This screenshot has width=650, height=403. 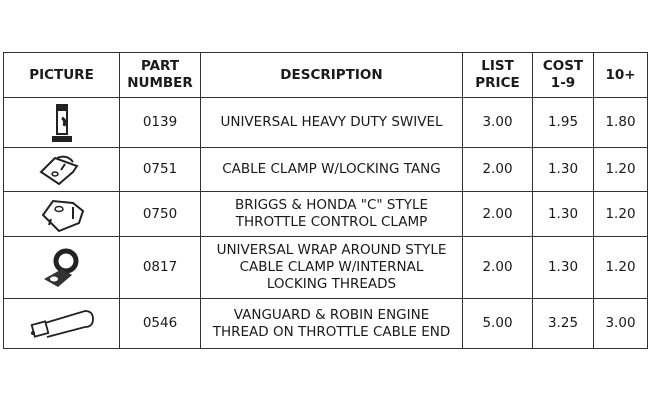 What do you see at coordinates (620, 122) in the screenshot?
I see `cost-10: 1.80` at bounding box center [620, 122].